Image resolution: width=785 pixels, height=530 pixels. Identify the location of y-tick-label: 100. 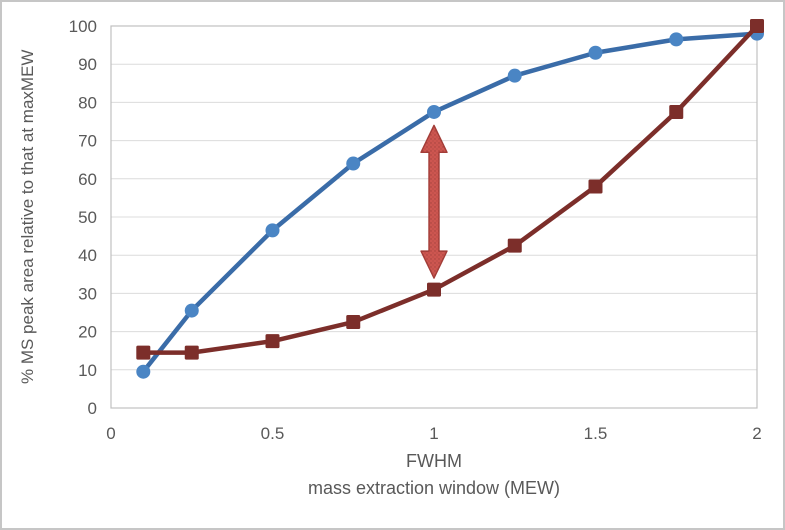
(83, 26).